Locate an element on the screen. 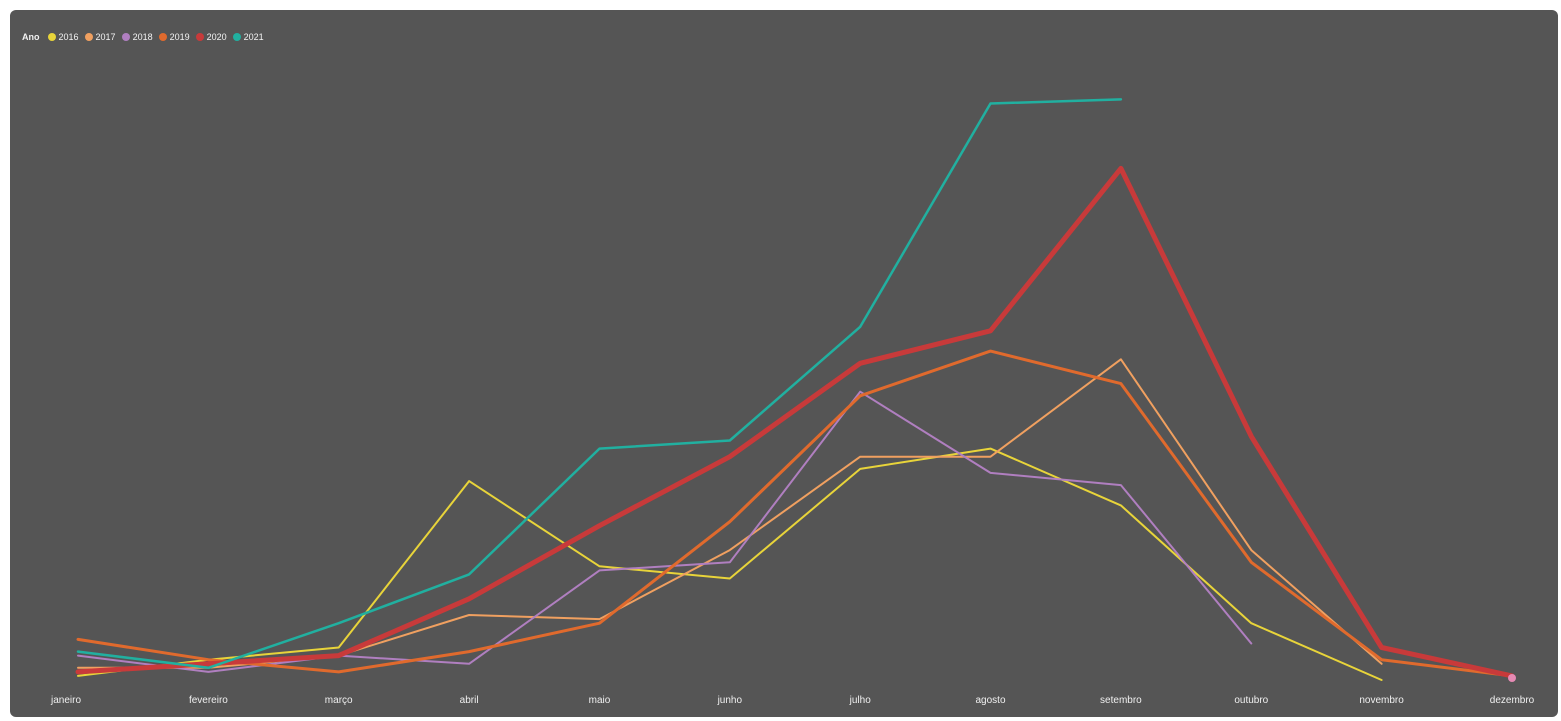  legend-item-2018: 2018 is located at coordinates (137, 37).